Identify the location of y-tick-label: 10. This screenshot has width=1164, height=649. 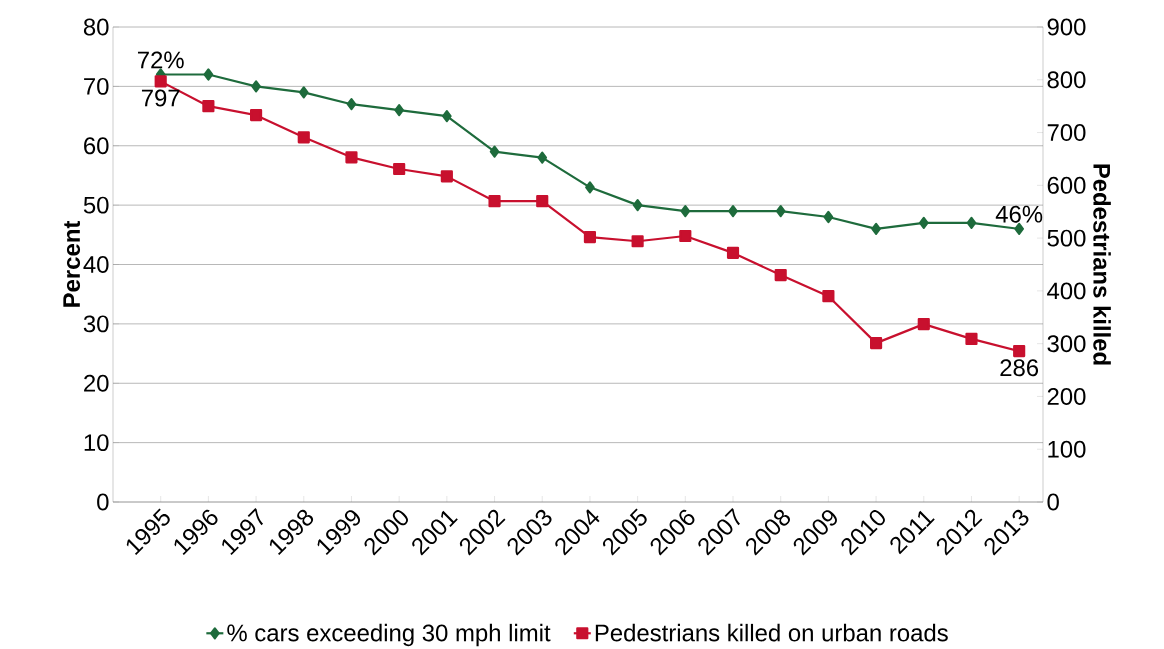
(96, 443).